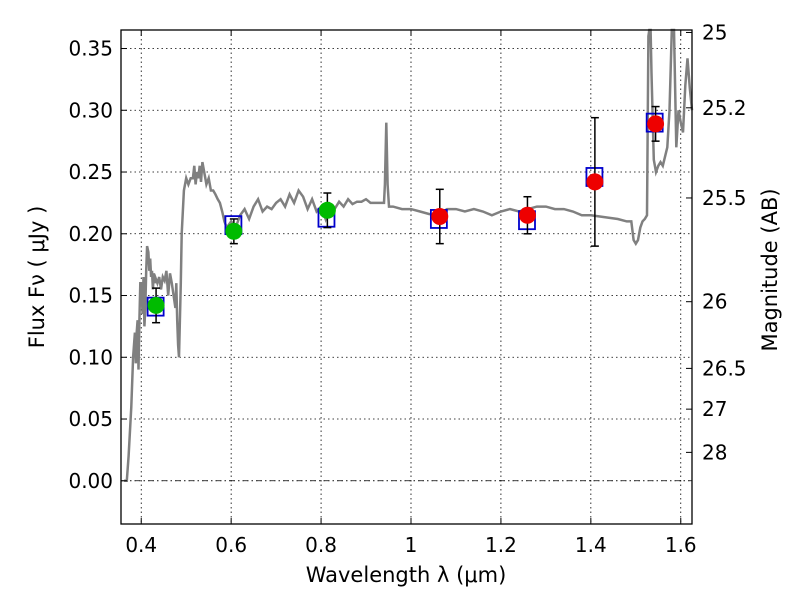  What do you see at coordinates (90, 49) in the screenshot?
I see `y-tick-label: 0.35` at bounding box center [90, 49].